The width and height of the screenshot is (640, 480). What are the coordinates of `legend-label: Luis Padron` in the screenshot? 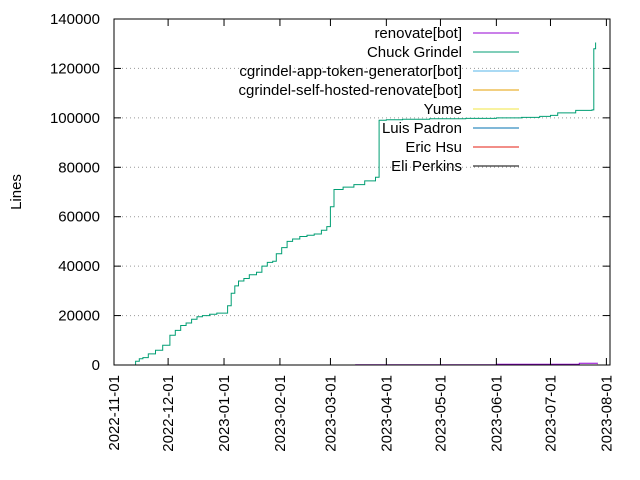 It's located at (422, 128).